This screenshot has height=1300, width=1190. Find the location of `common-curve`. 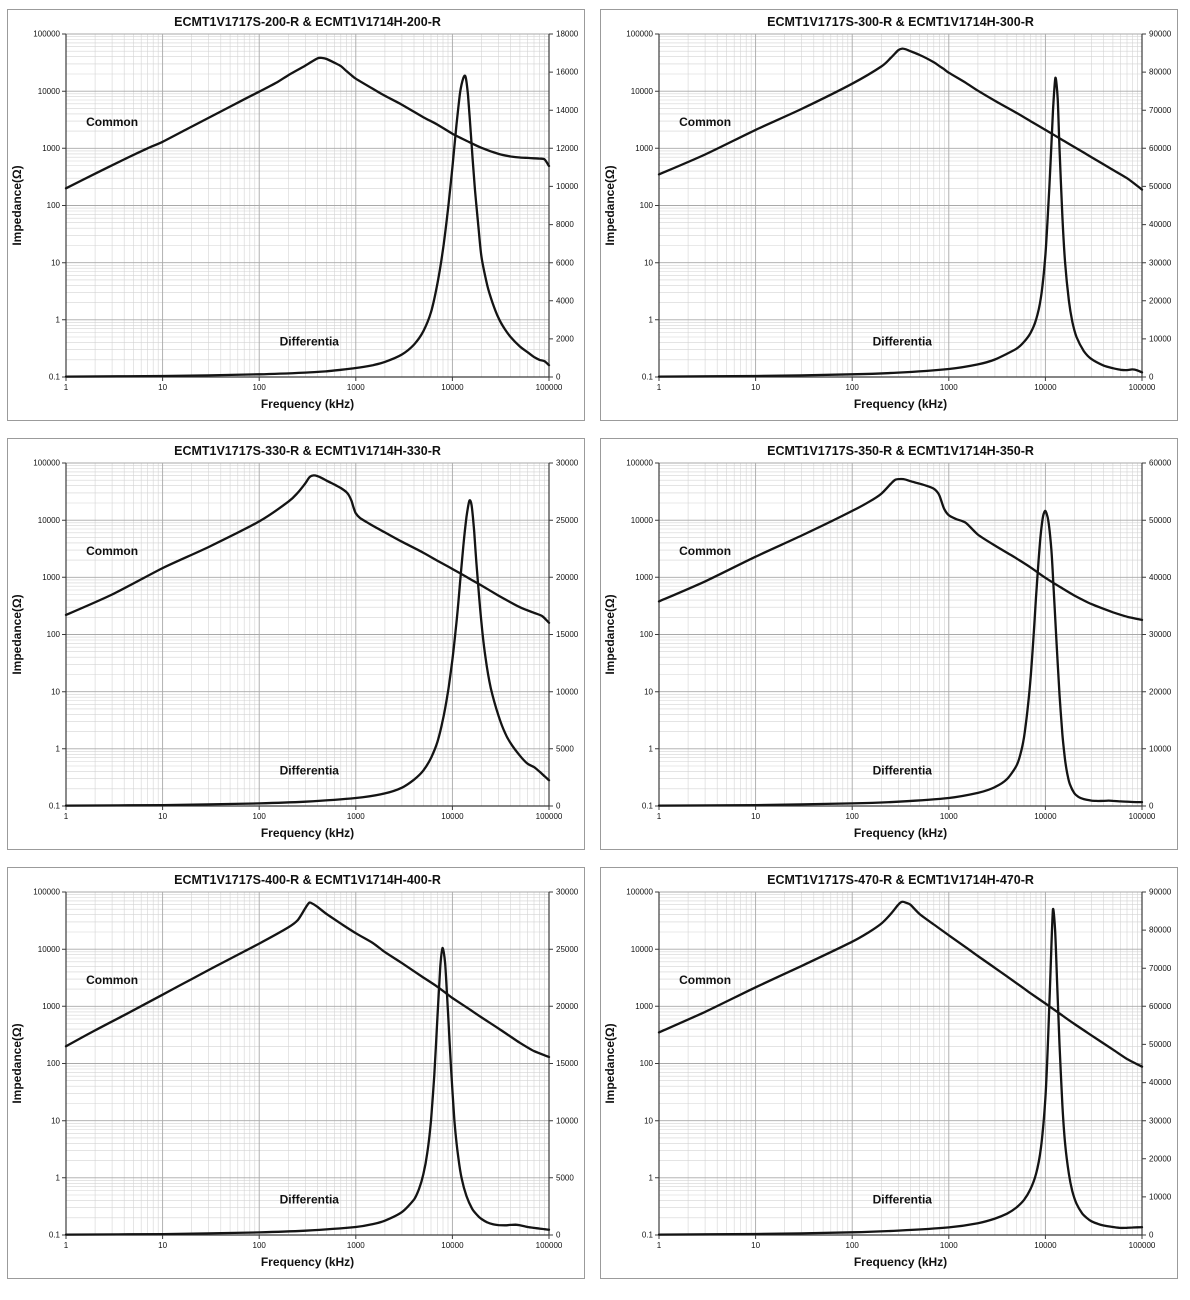

common-curve is located at coordinates (900, 119).